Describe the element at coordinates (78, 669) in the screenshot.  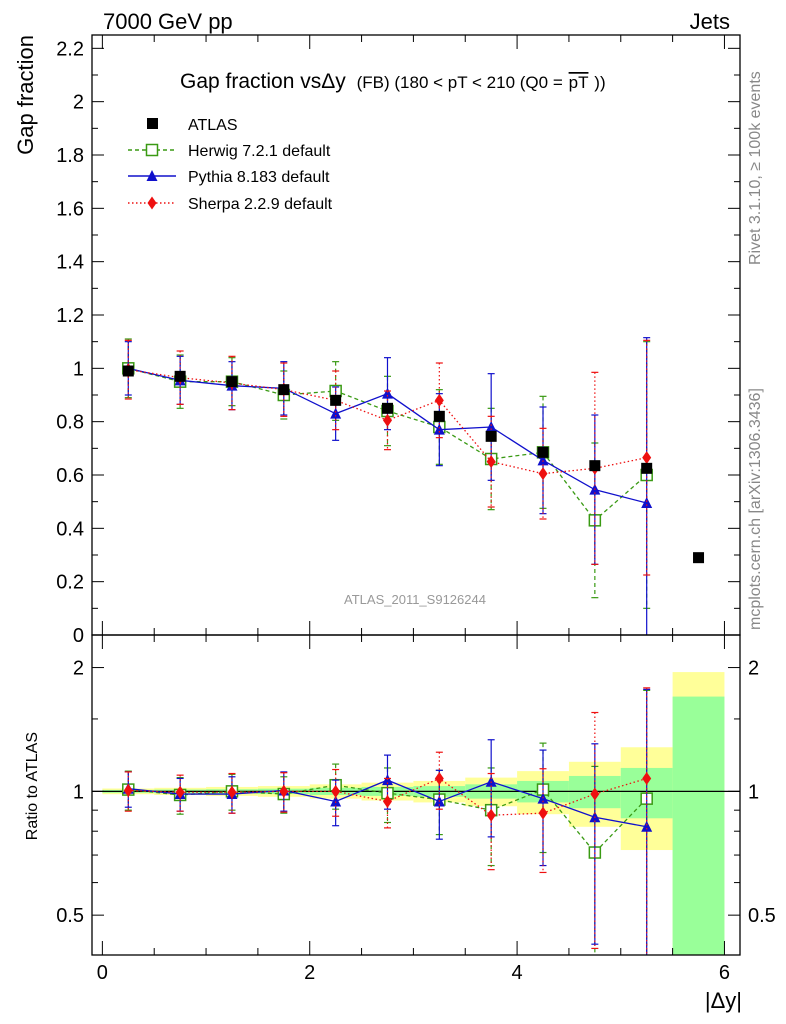
I see `ratio-ytick-label: 2` at that location.